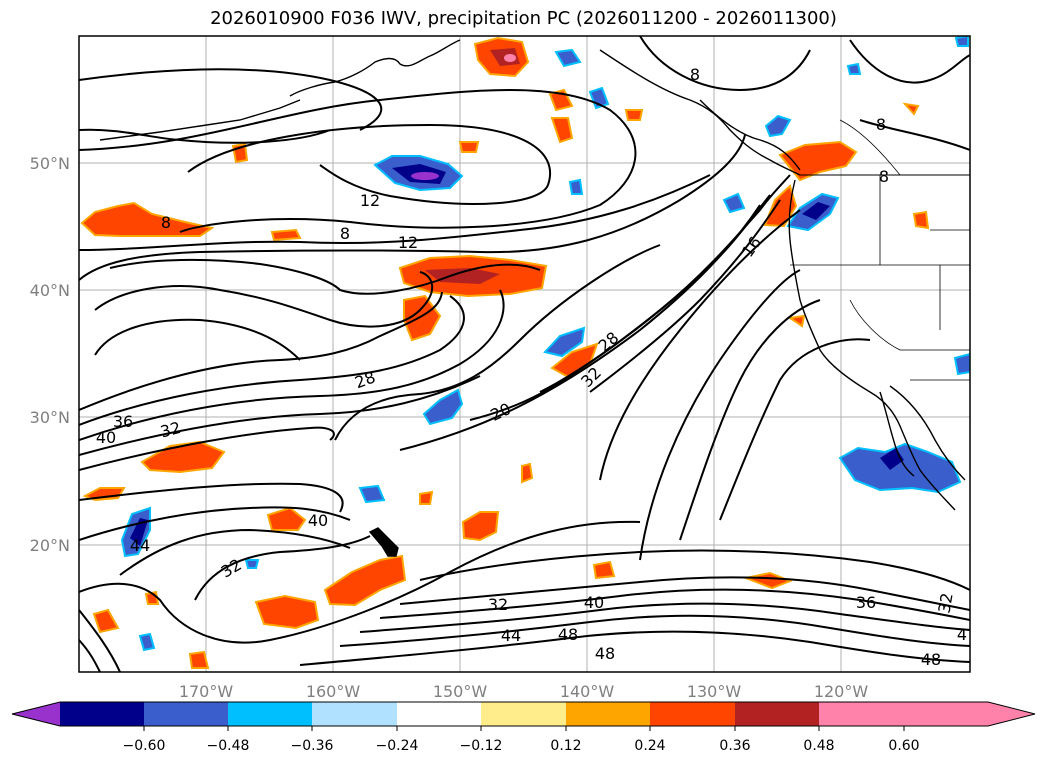 This screenshot has width=1047, height=765. I want to click on colorbar-tick-label: 0.60, so click(903, 746).